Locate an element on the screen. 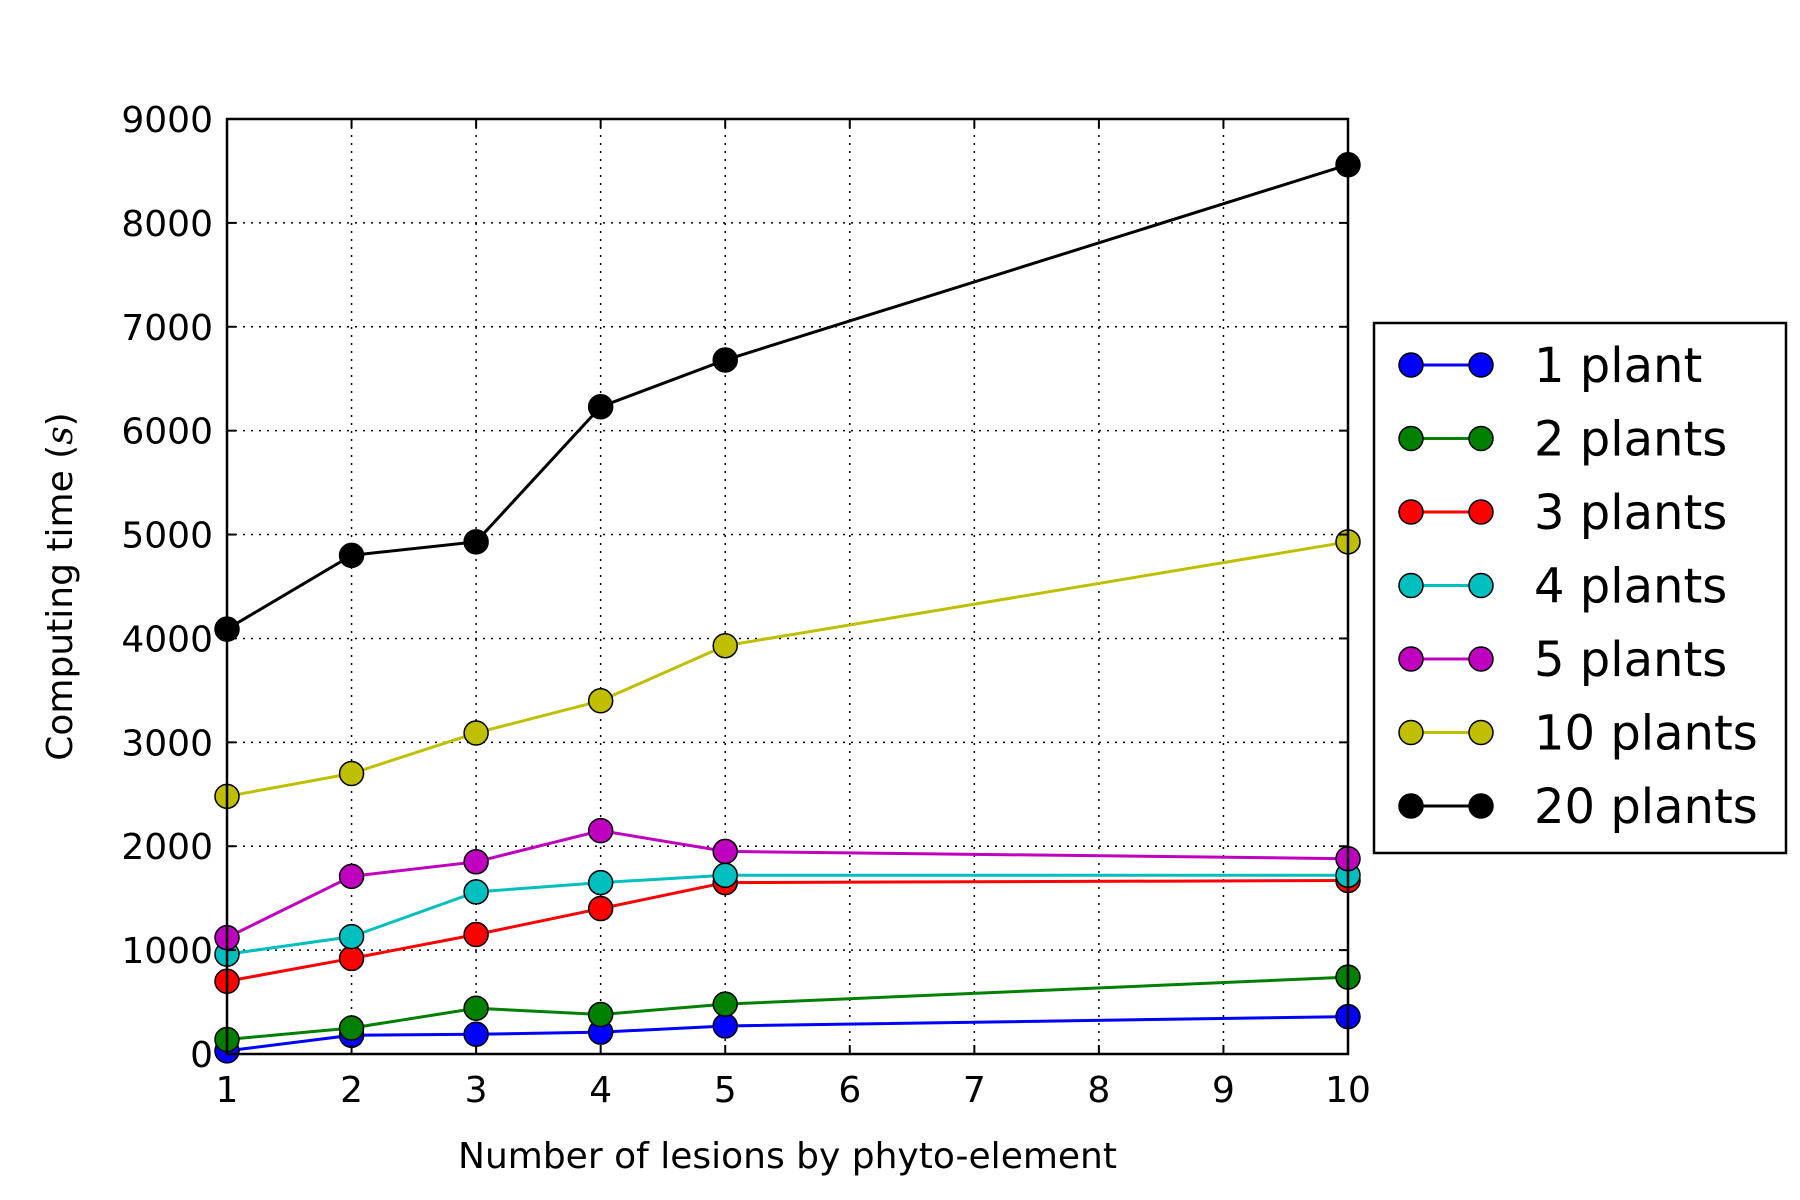  x-tick-label-9: 9 is located at coordinates (1223, 1090).